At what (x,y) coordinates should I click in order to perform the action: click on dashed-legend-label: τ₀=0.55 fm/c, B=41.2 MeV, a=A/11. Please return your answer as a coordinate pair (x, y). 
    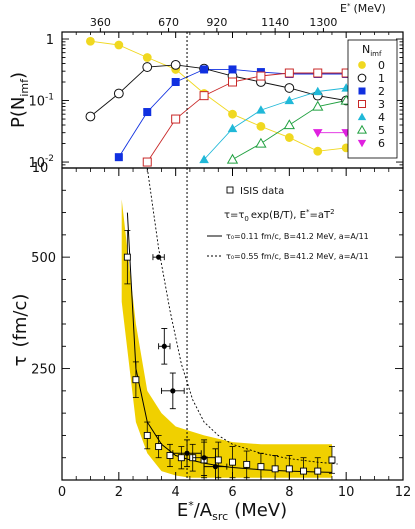
    Looking at the image, I should click on (297, 256).